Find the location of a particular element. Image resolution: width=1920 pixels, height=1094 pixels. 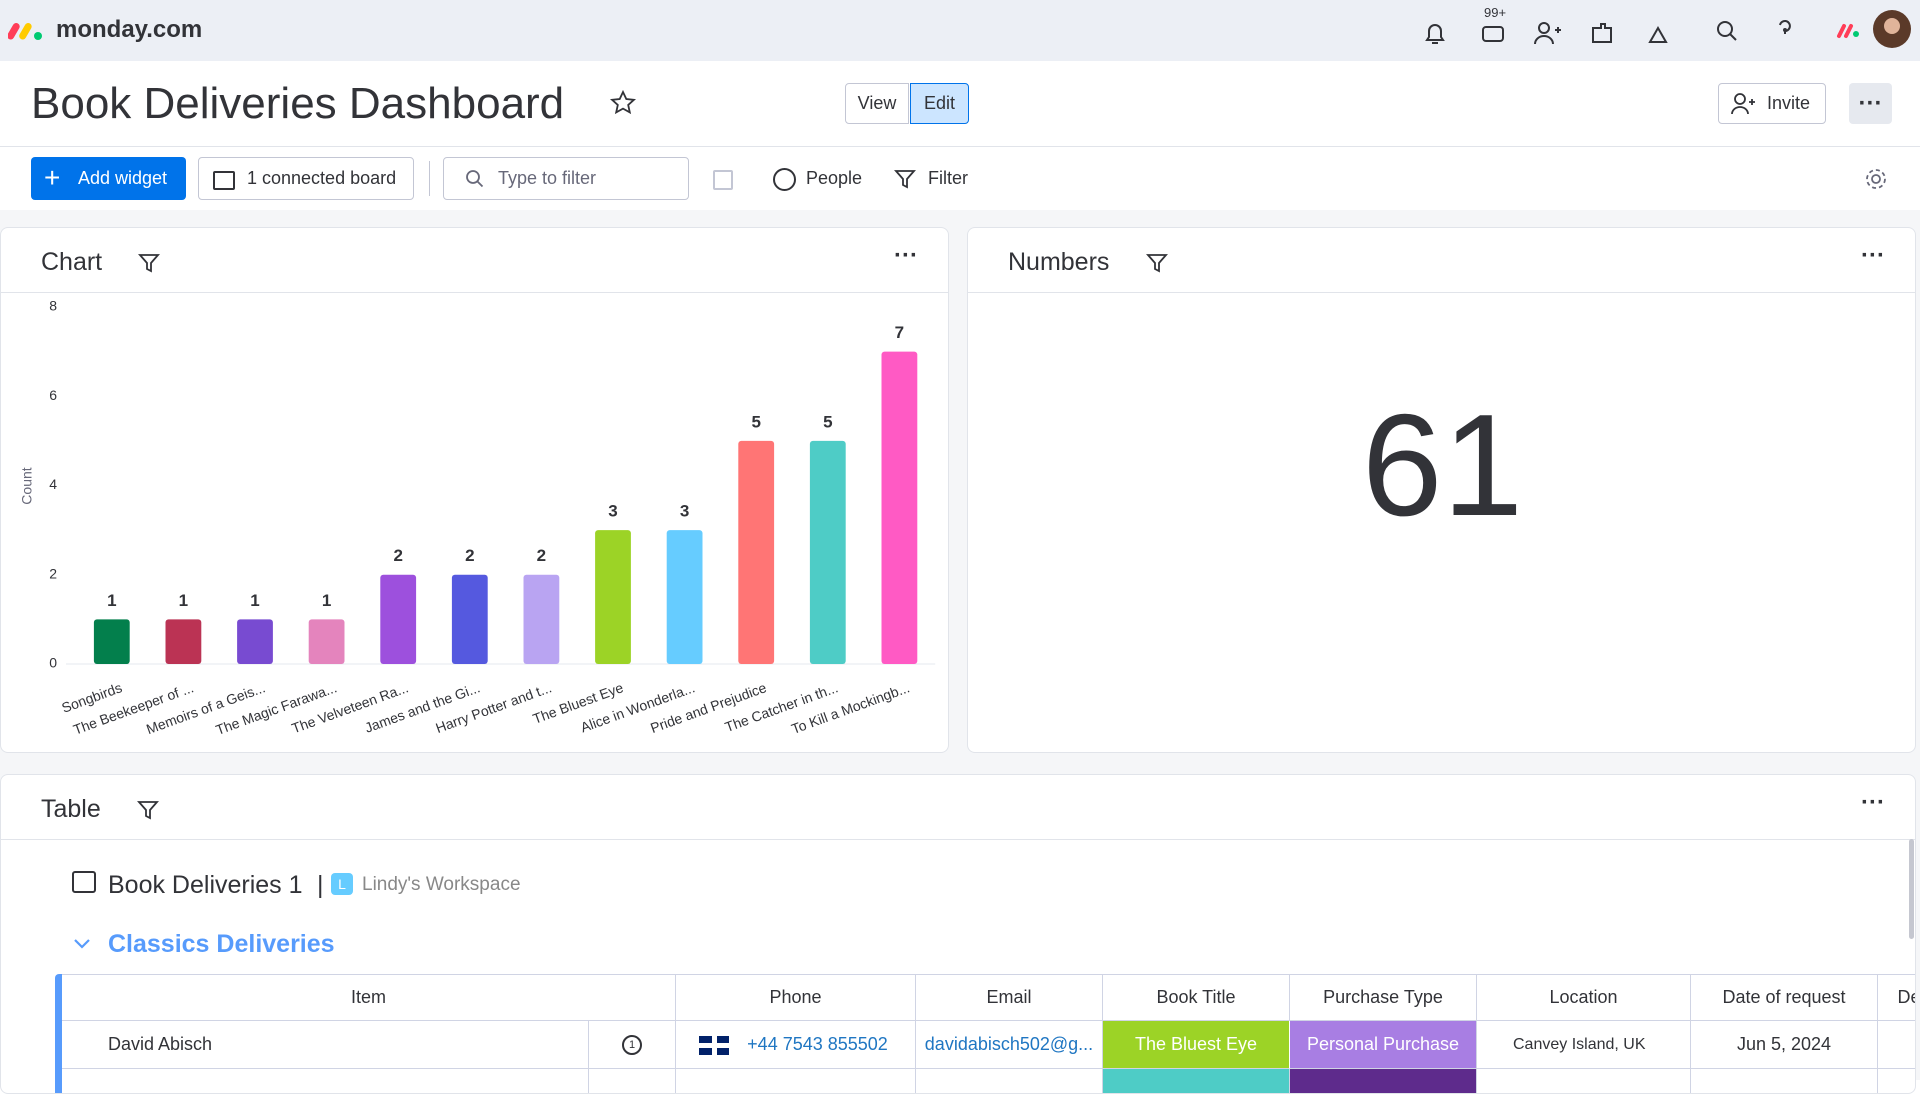

workspace-badge: L is located at coordinates (342, 884).